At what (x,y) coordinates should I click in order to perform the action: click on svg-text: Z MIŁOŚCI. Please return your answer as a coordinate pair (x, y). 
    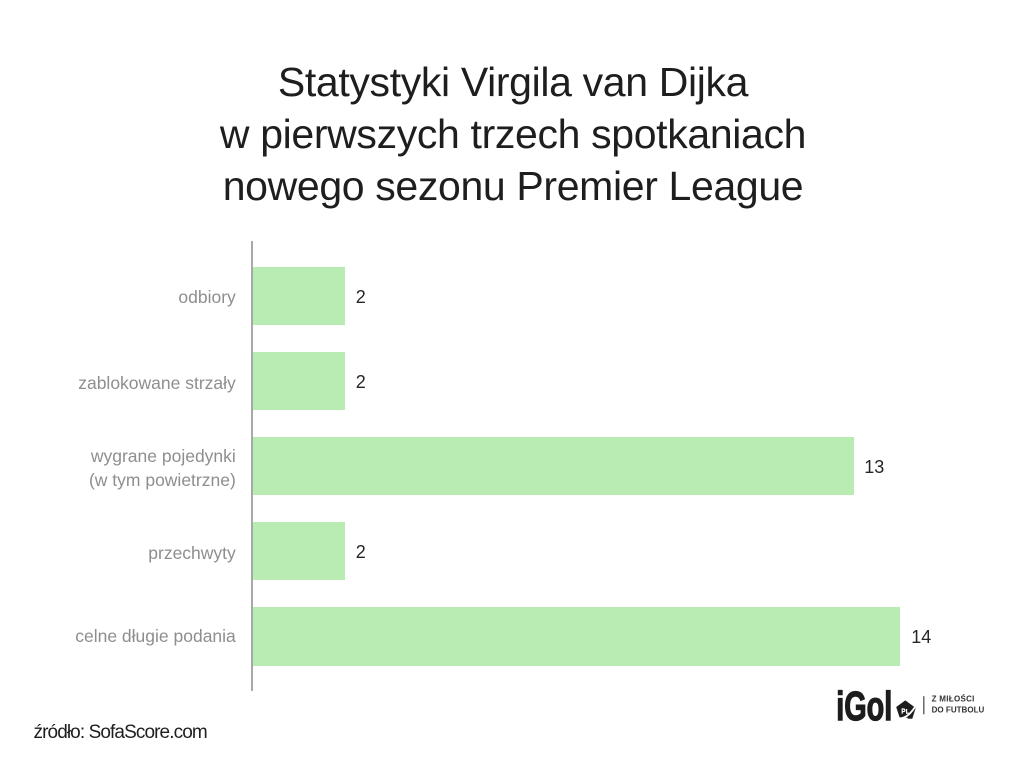
    Looking at the image, I should click on (953, 698).